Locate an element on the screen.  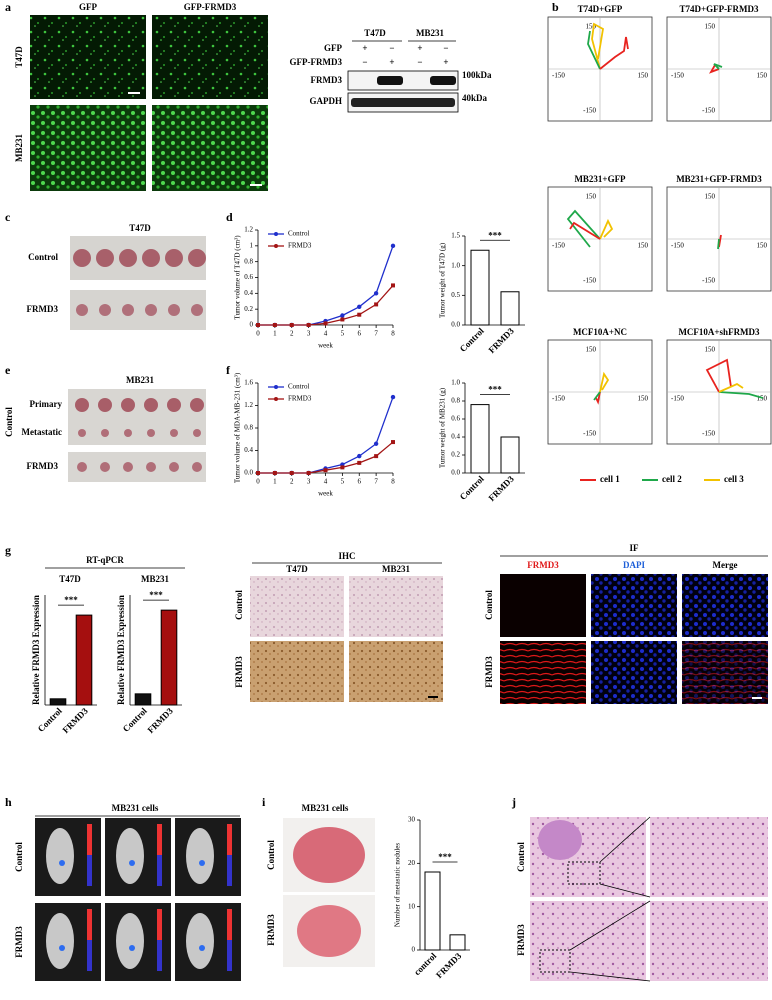
x-tick-label: 8 is located at coordinates (393, 334).